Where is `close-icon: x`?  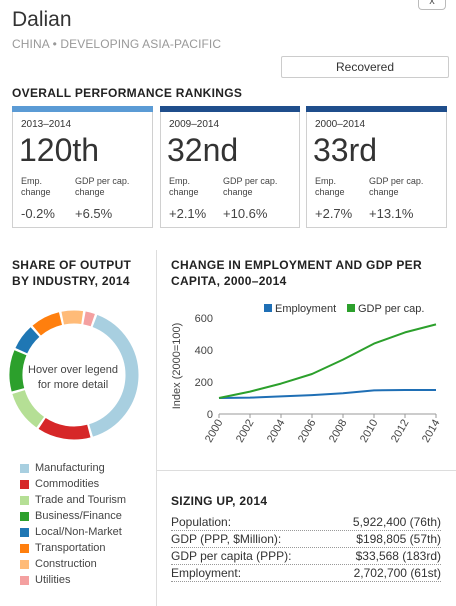
close-icon: x is located at coordinates (432, 5).